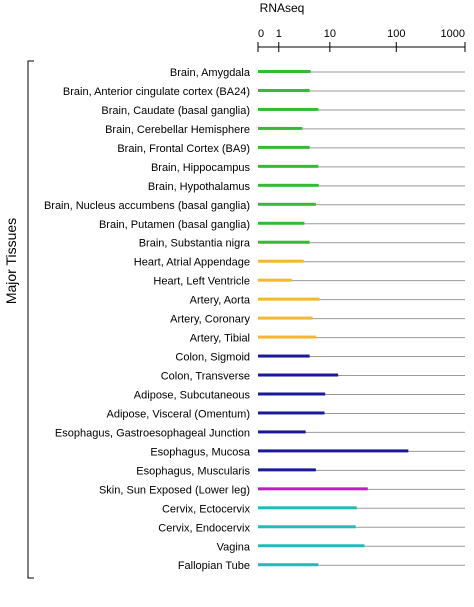 The height and width of the screenshot is (607, 474). What do you see at coordinates (201, 168) in the screenshot?
I see `category-label: Brain, Hippocampus` at bounding box center [201, 168].